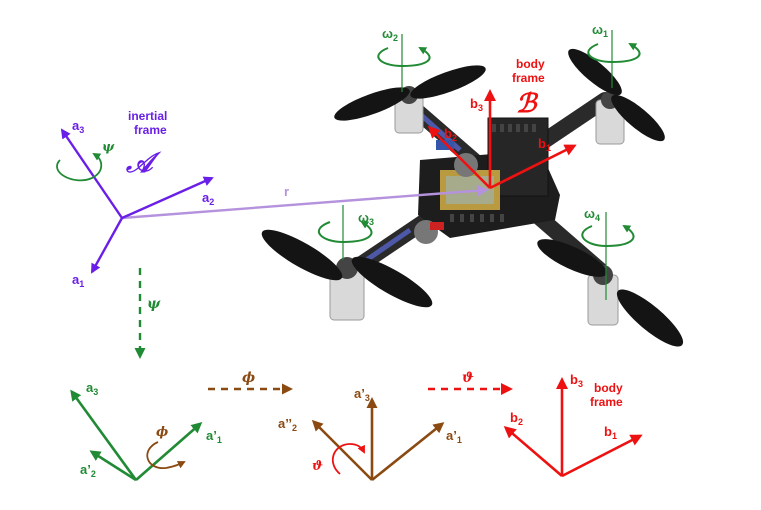 Image resolution: width=761 pixels, height=510 pixels. Describe the element at coordinates (404, 59) in the screenshot. I see `rotor-2-spin: ω2` at that location.